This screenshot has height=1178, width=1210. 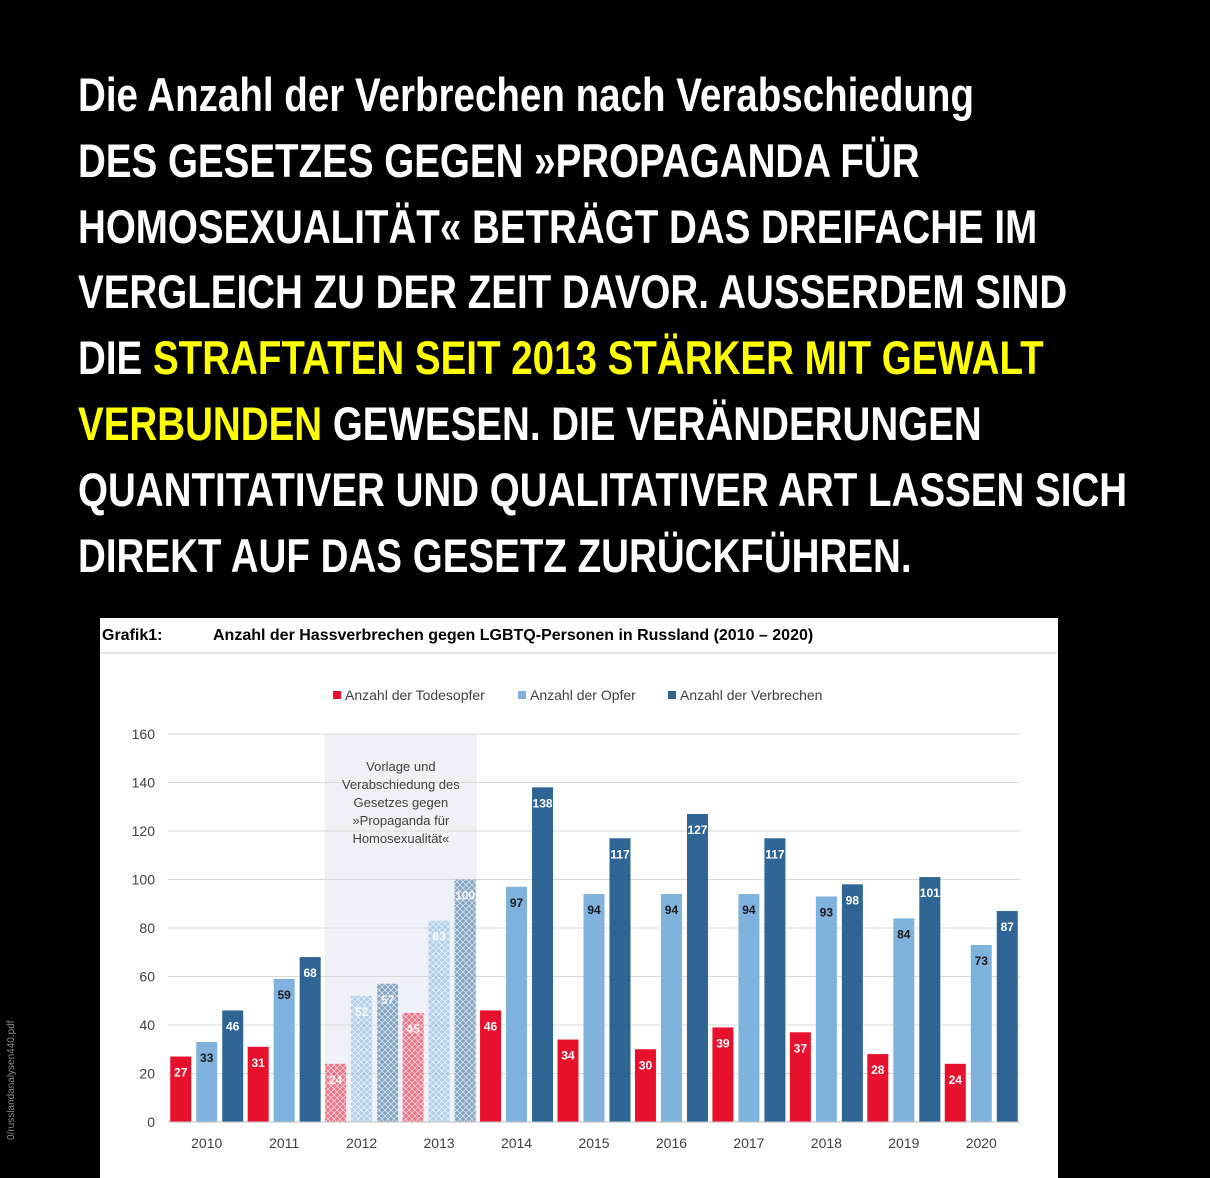 I want to click on x-tick-label: 2016, so click(x=671, y=1143).